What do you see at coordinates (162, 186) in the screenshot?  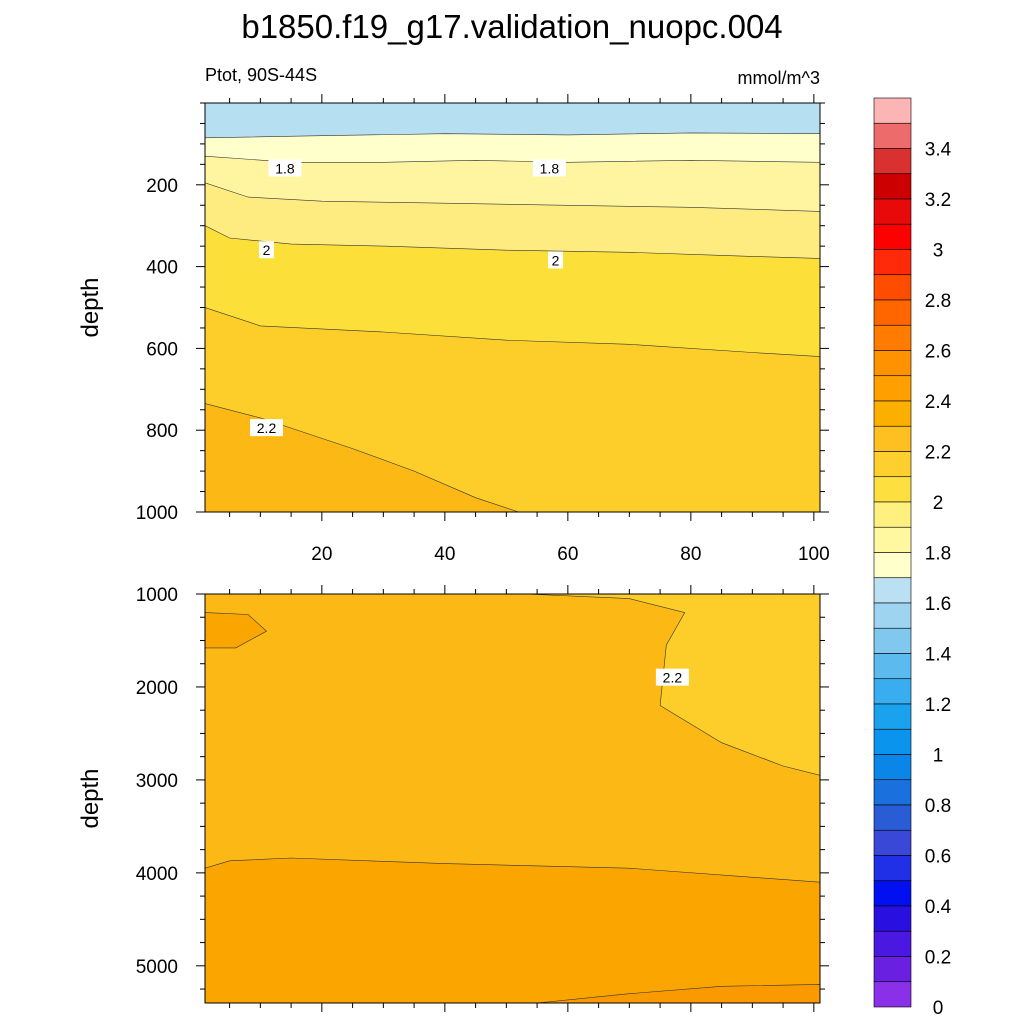 I see `y-tick-label: 200` at bounding box center [162, 186].